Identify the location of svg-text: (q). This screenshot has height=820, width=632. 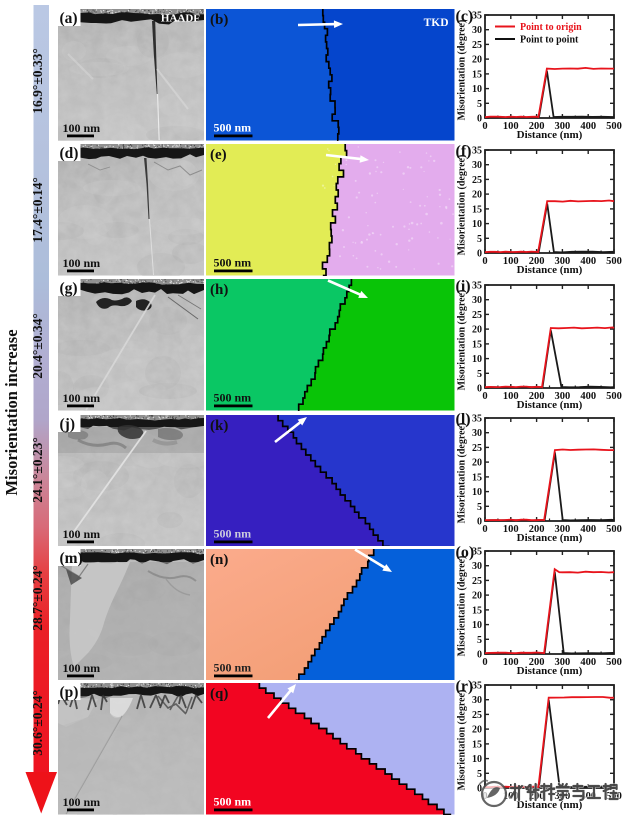
(219, 694).